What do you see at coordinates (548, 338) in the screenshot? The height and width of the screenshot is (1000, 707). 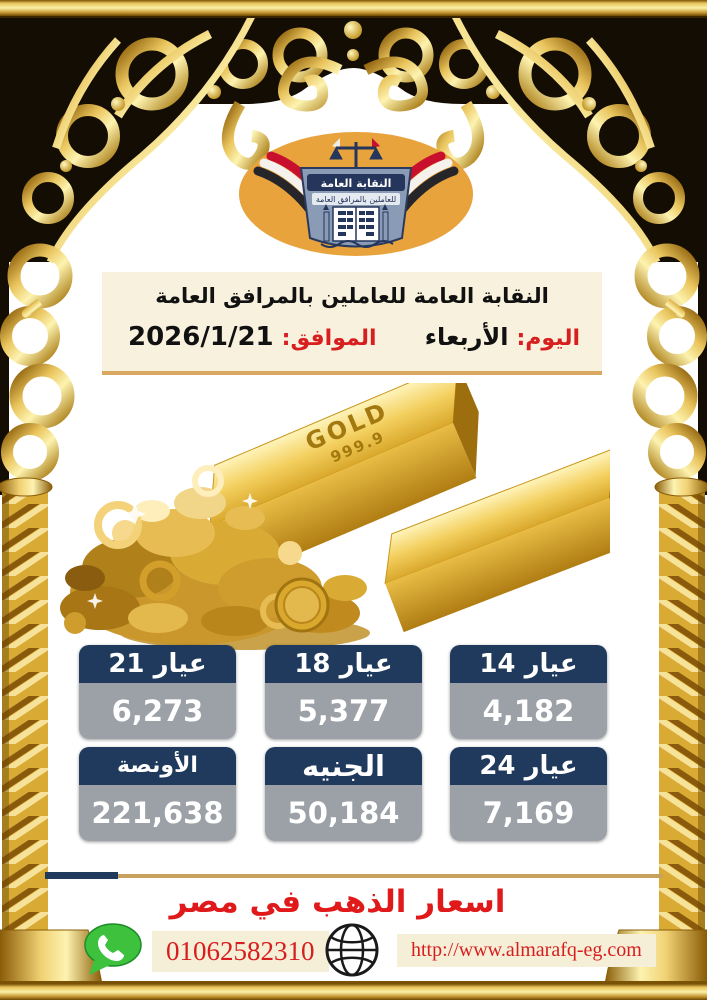 I see `day-label: اليوم:` at bounding box center [548, 338].